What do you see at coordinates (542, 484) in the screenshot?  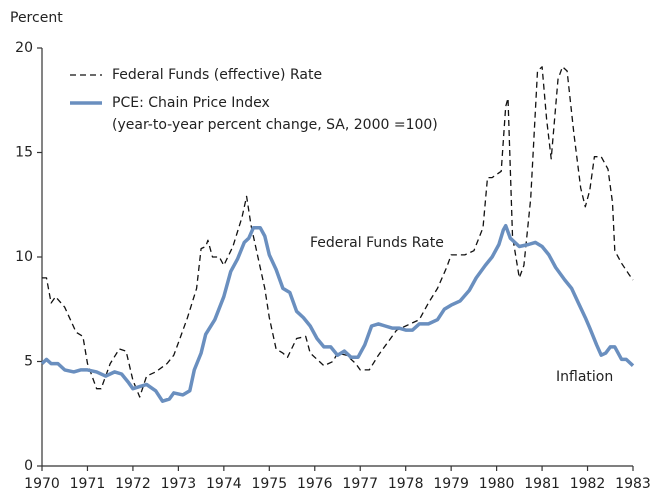 I see `x-tick-label: 1981` at bounding box center [542, 484].